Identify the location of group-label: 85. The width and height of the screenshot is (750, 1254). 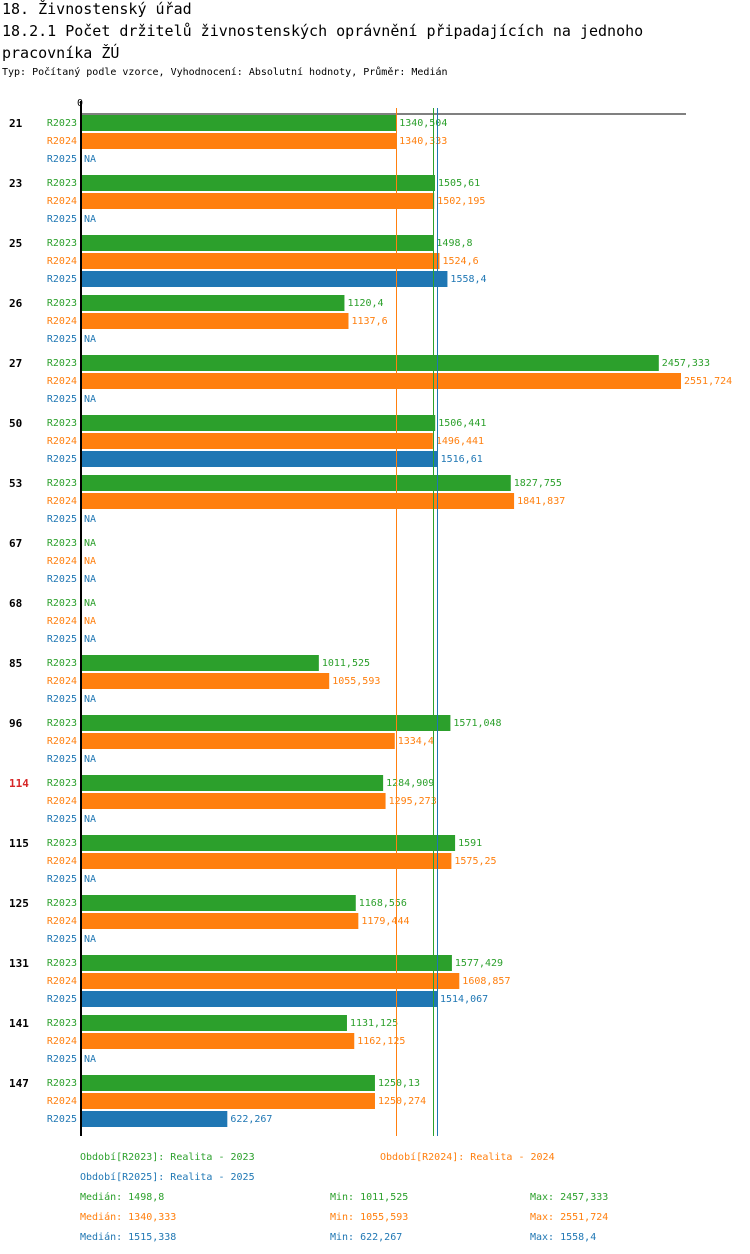
(15, 663).